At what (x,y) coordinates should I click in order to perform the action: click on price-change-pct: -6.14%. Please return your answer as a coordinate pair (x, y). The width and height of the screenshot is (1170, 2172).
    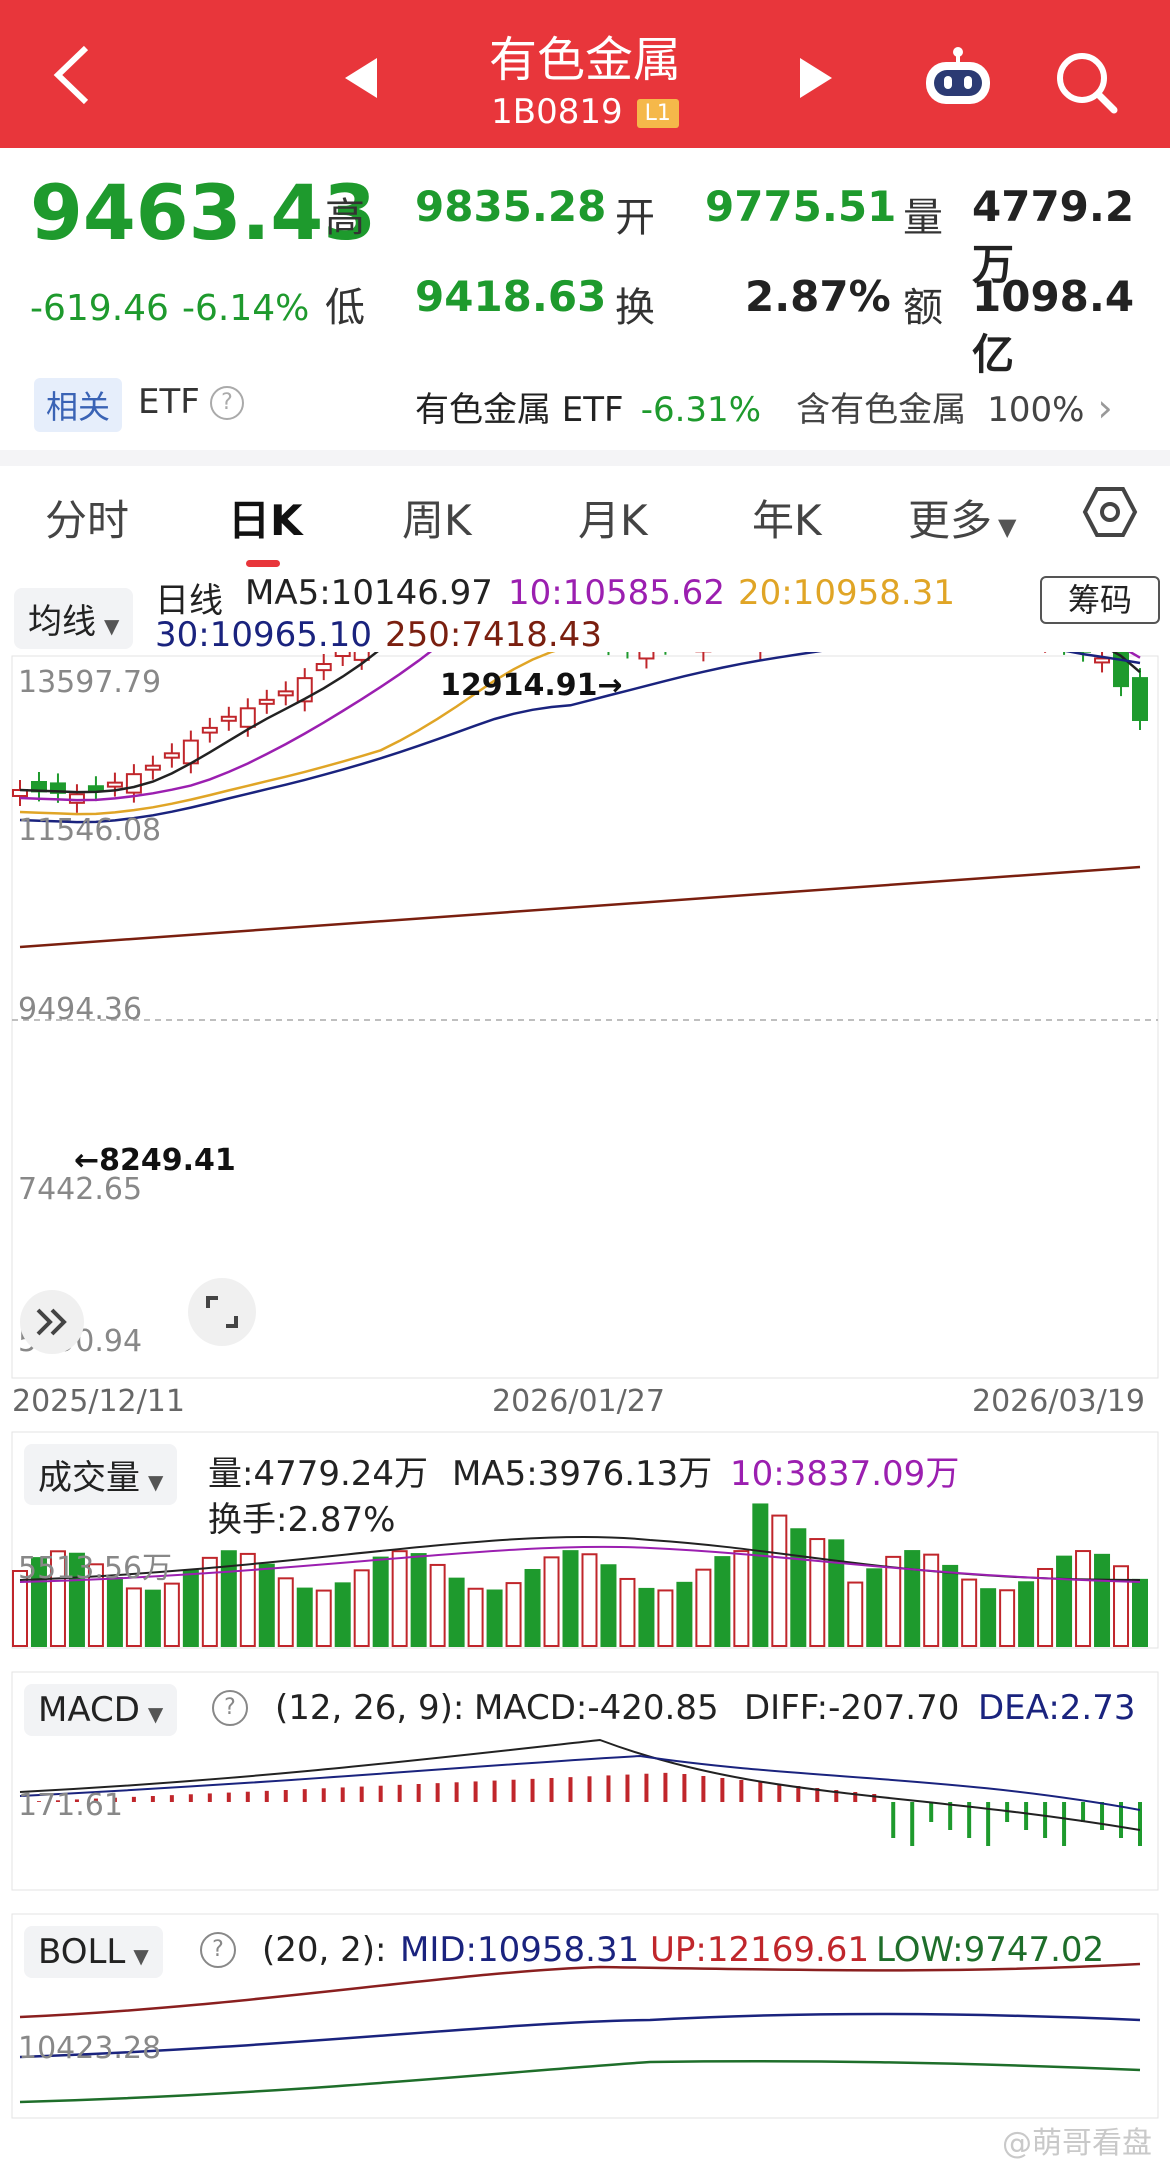
    Looking at the image, I should click on (246, 308).